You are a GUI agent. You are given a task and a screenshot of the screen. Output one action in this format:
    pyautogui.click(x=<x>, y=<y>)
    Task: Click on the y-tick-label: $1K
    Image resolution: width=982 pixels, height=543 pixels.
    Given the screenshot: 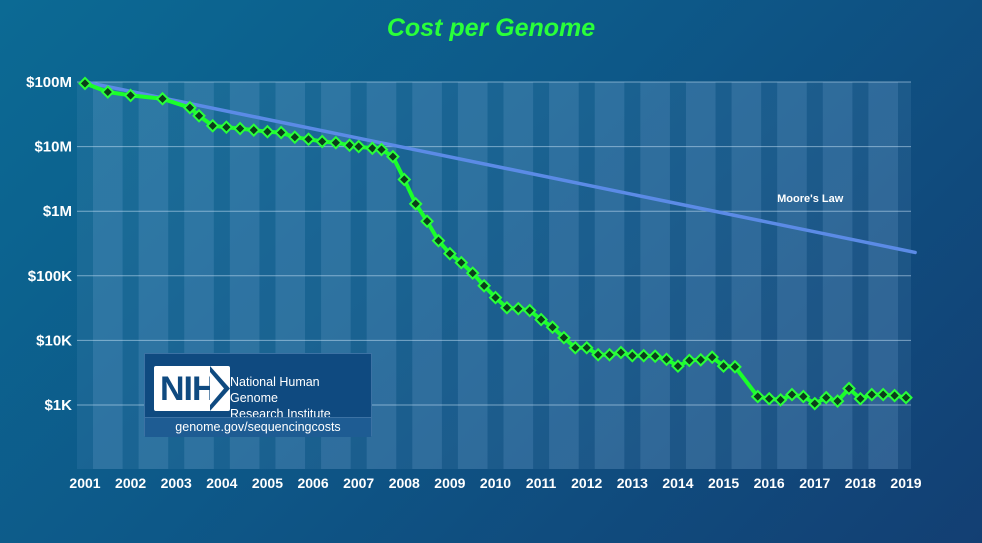 What is the action you would take?
    pyautogui.click(x=58, y=405)
    